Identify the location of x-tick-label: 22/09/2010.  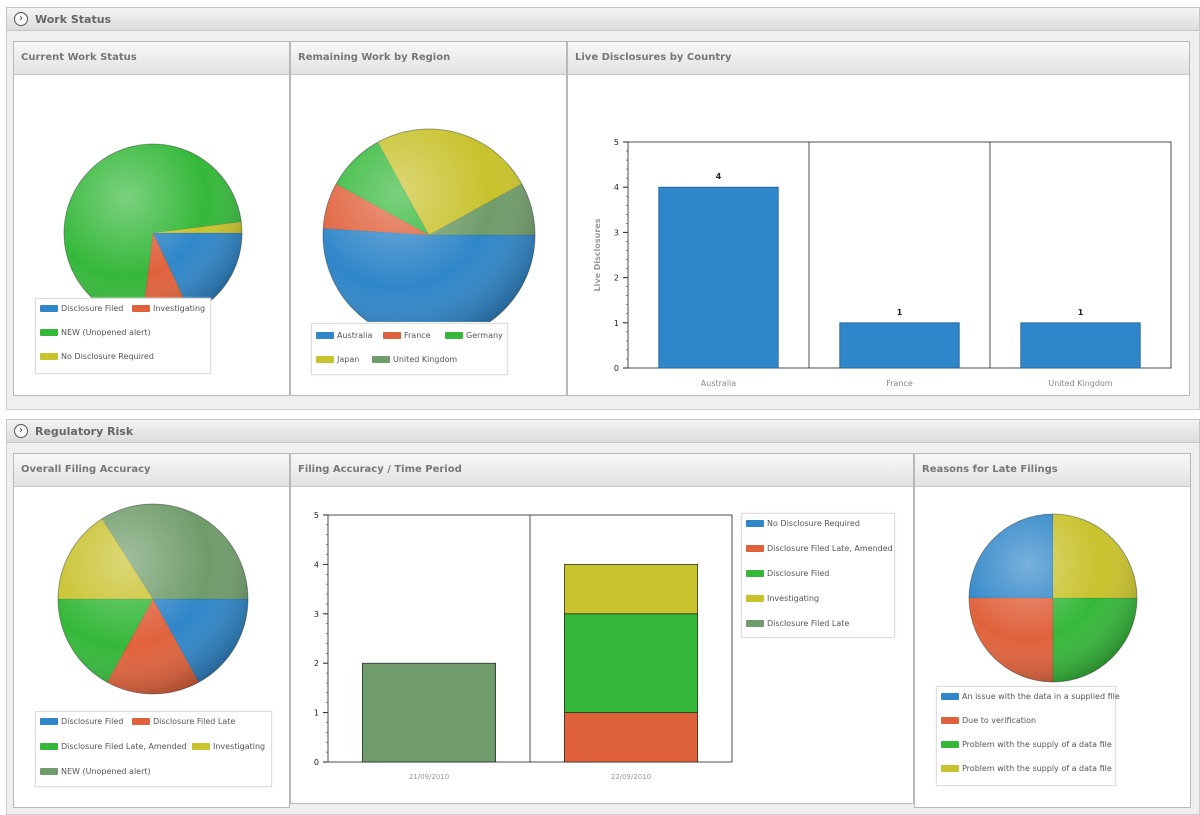
(631, 777).